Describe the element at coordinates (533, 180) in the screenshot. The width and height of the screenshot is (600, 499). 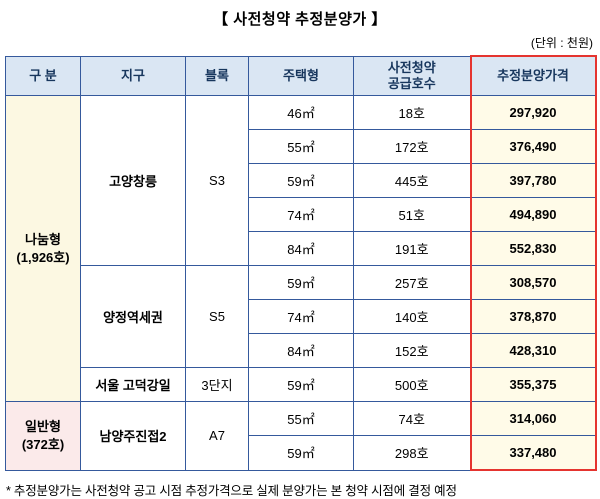
I see `price-cell: 397,780` at that location.